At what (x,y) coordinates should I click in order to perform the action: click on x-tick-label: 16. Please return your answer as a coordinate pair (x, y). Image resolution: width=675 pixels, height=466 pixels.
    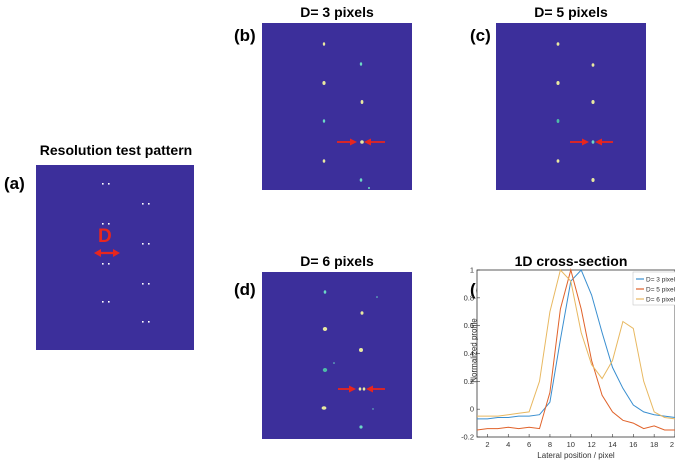
    Looking at the image, I should click on (633, 444).